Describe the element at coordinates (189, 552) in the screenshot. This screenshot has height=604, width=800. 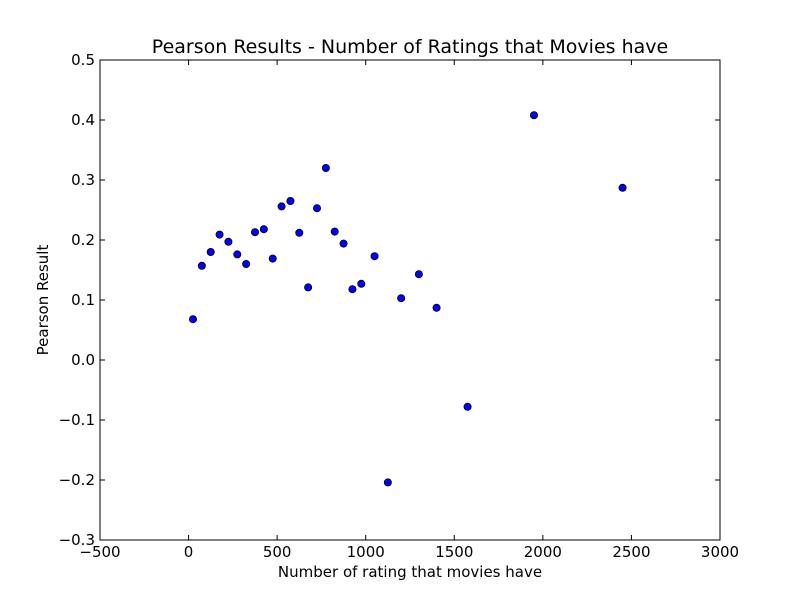
I see `x-tick-label: 0` at that location.